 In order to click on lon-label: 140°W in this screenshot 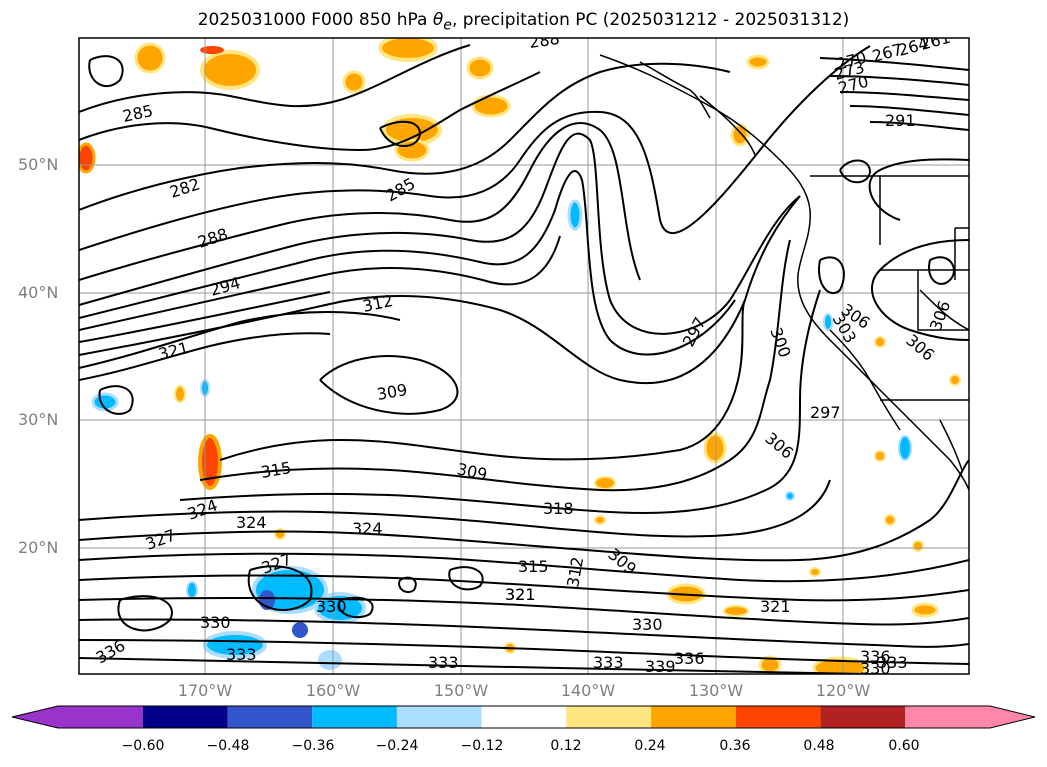, I will do `click(588, 690)`.